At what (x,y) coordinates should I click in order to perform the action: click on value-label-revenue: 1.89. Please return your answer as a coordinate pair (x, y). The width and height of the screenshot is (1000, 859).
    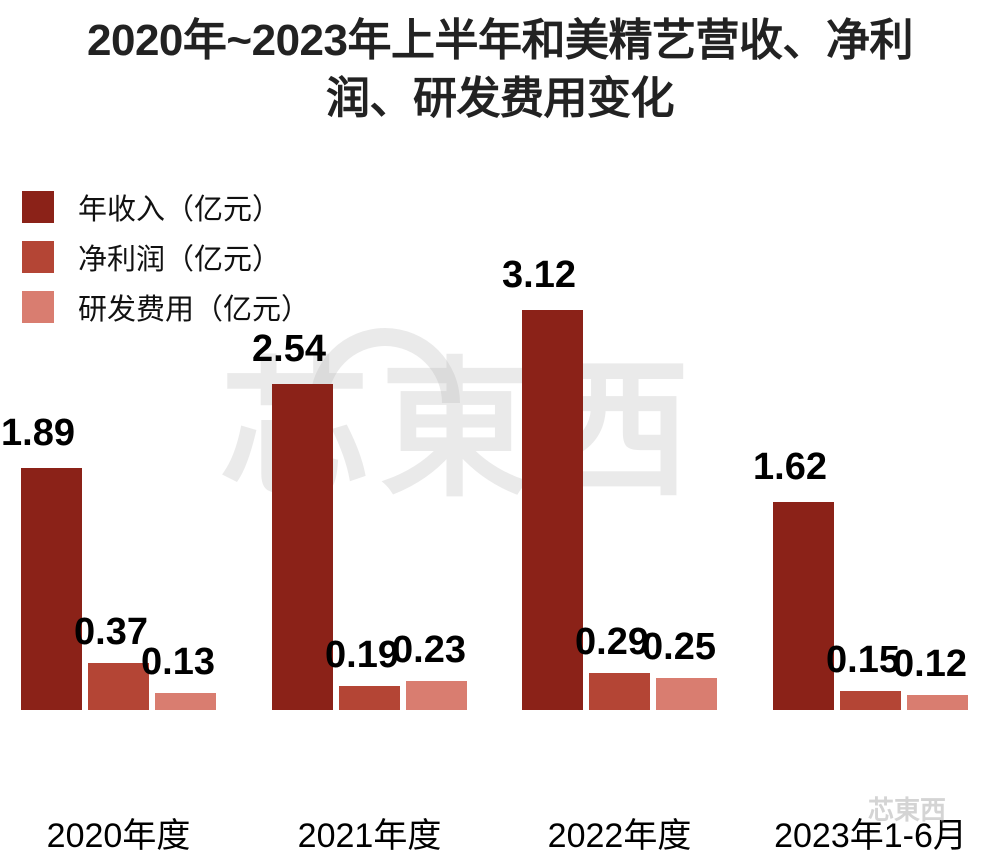
    Looking at the image, I should click on (38, 433).